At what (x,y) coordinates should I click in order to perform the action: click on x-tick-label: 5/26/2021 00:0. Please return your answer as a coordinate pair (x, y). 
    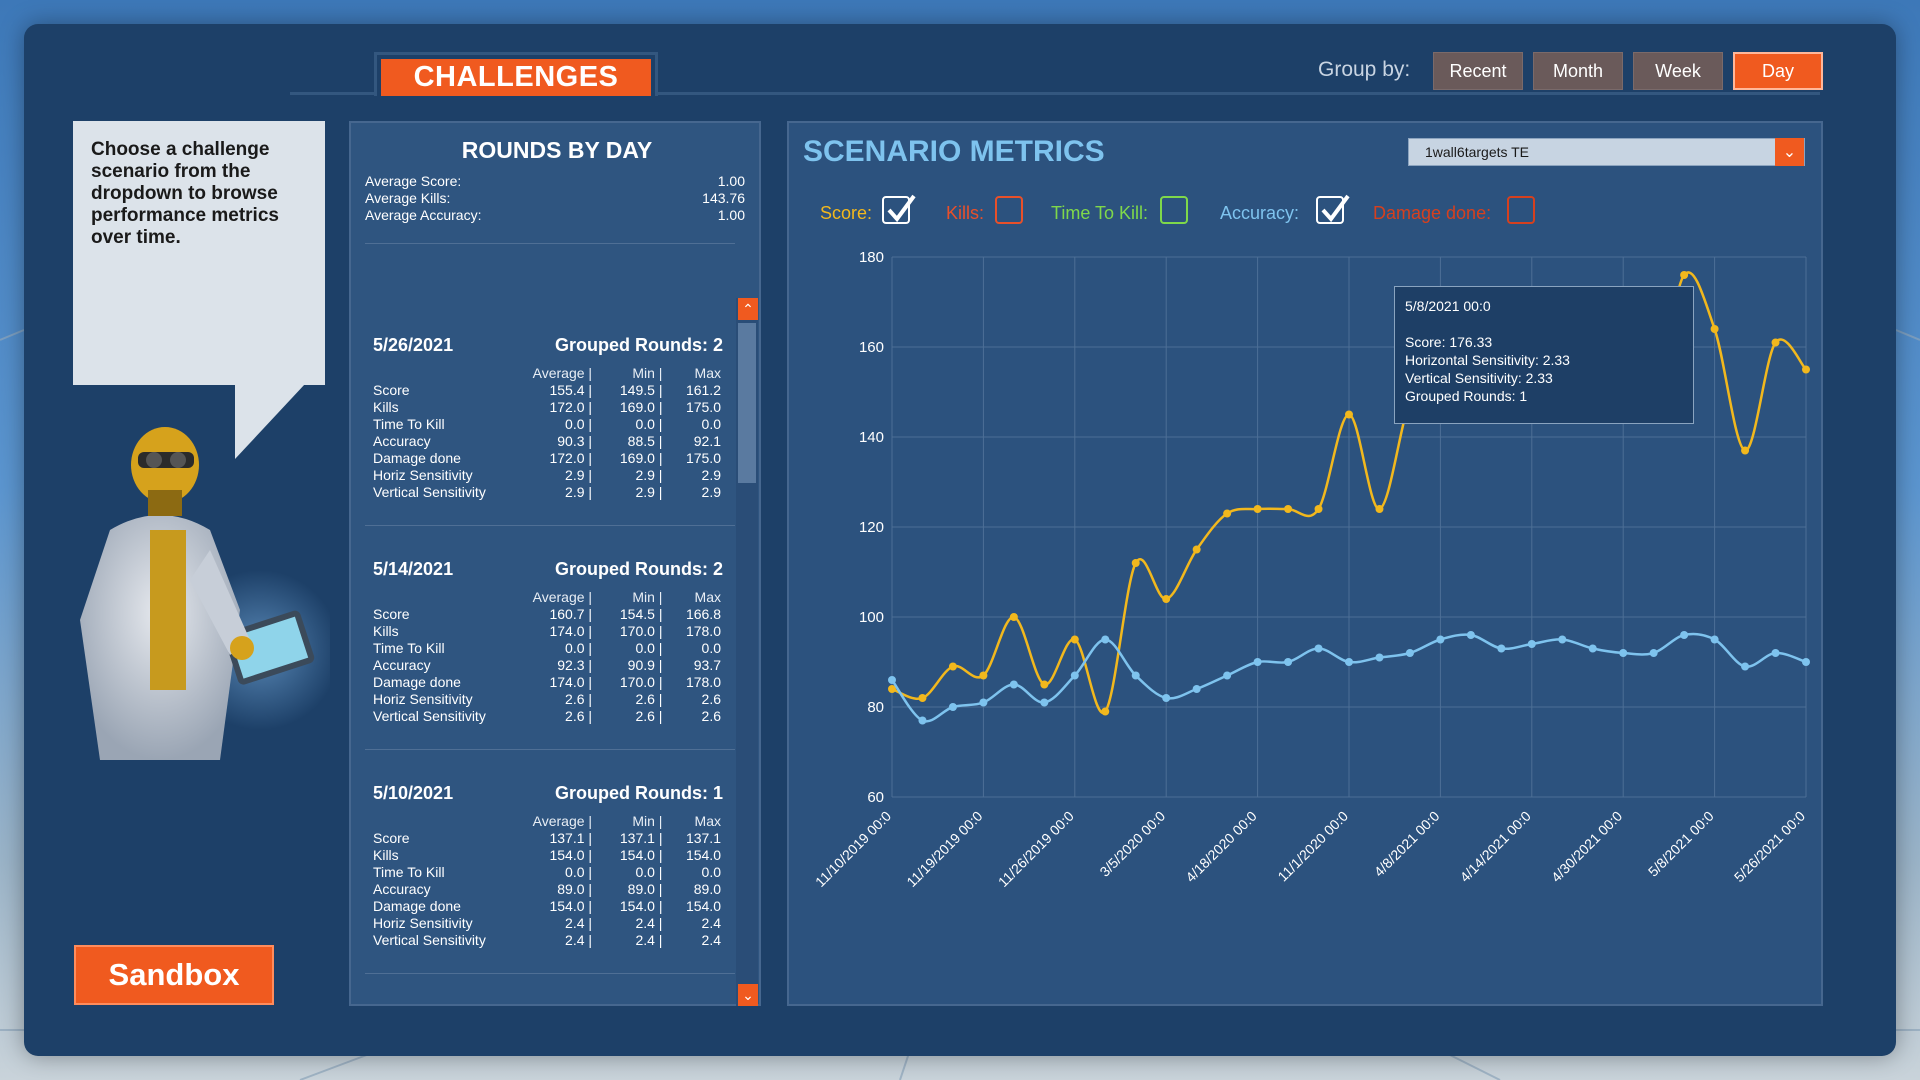
    Looking at the image, I should click on (1770, 847).